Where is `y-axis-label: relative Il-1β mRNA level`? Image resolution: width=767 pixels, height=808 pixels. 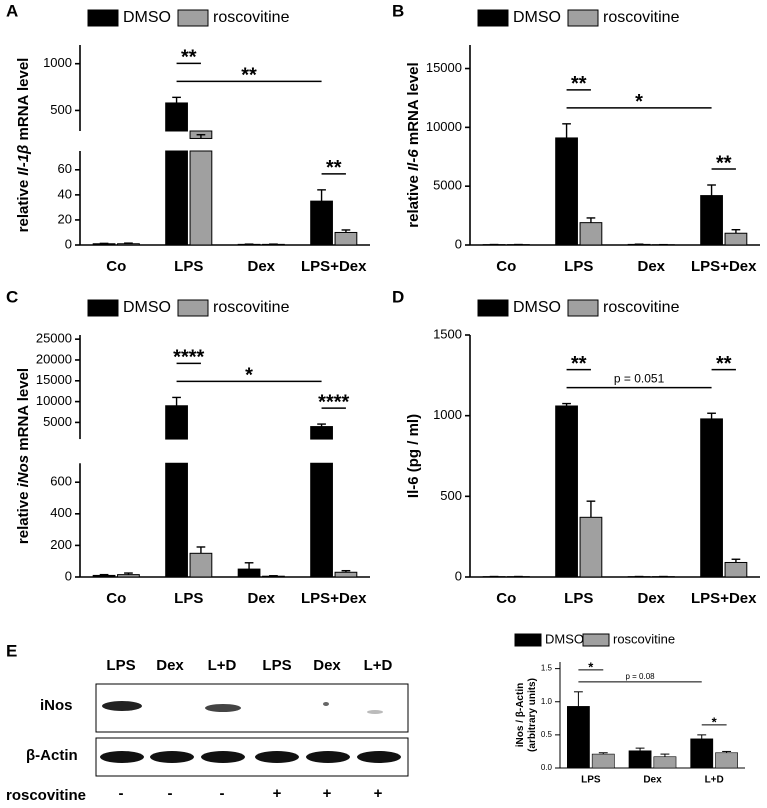 y-axis-label: relative Il-1β mRNA level is located at coordinates (23, 145).